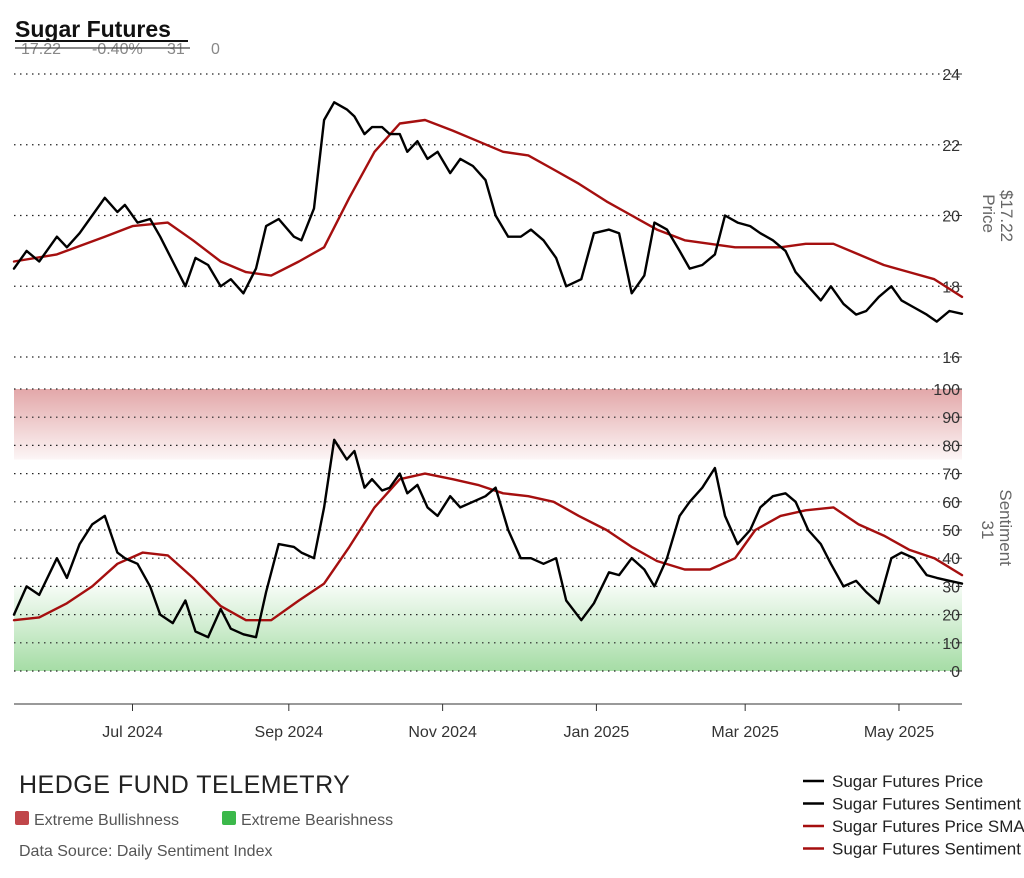 The image size is (1024, 878). Describe the element at coordinates (596, 732) in the screenshot. I see `x-tick-label: Jan 2025` at that location.